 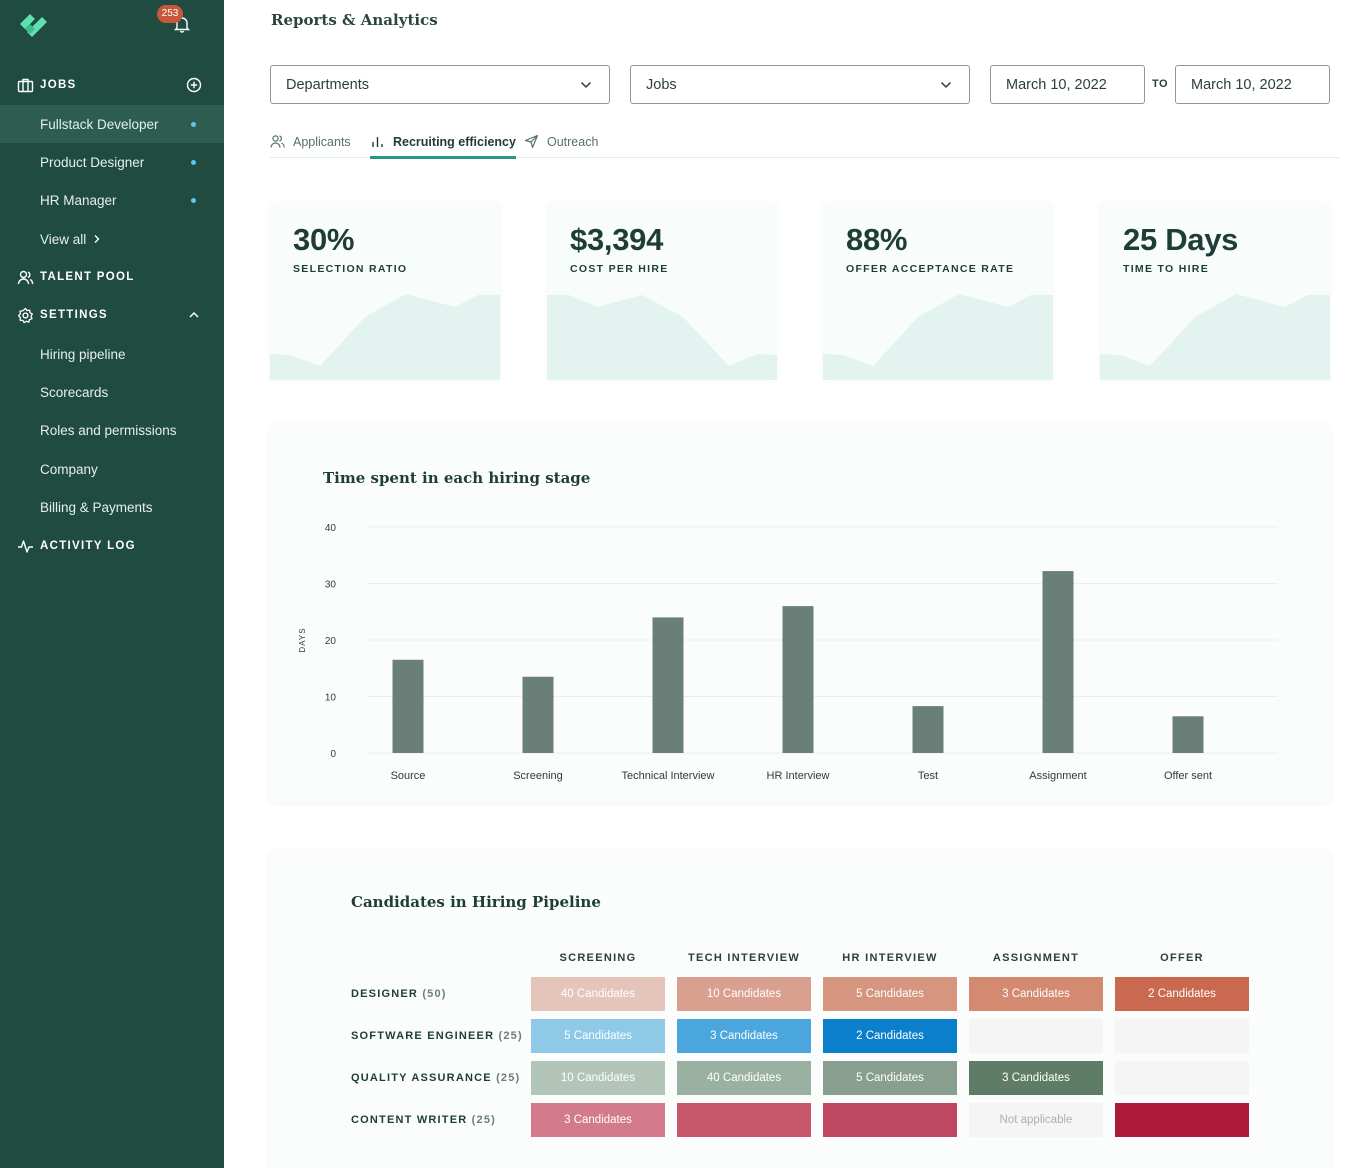 I want to click on kpi-label: TIME TO HIRE, so click(x=1166, y=269).